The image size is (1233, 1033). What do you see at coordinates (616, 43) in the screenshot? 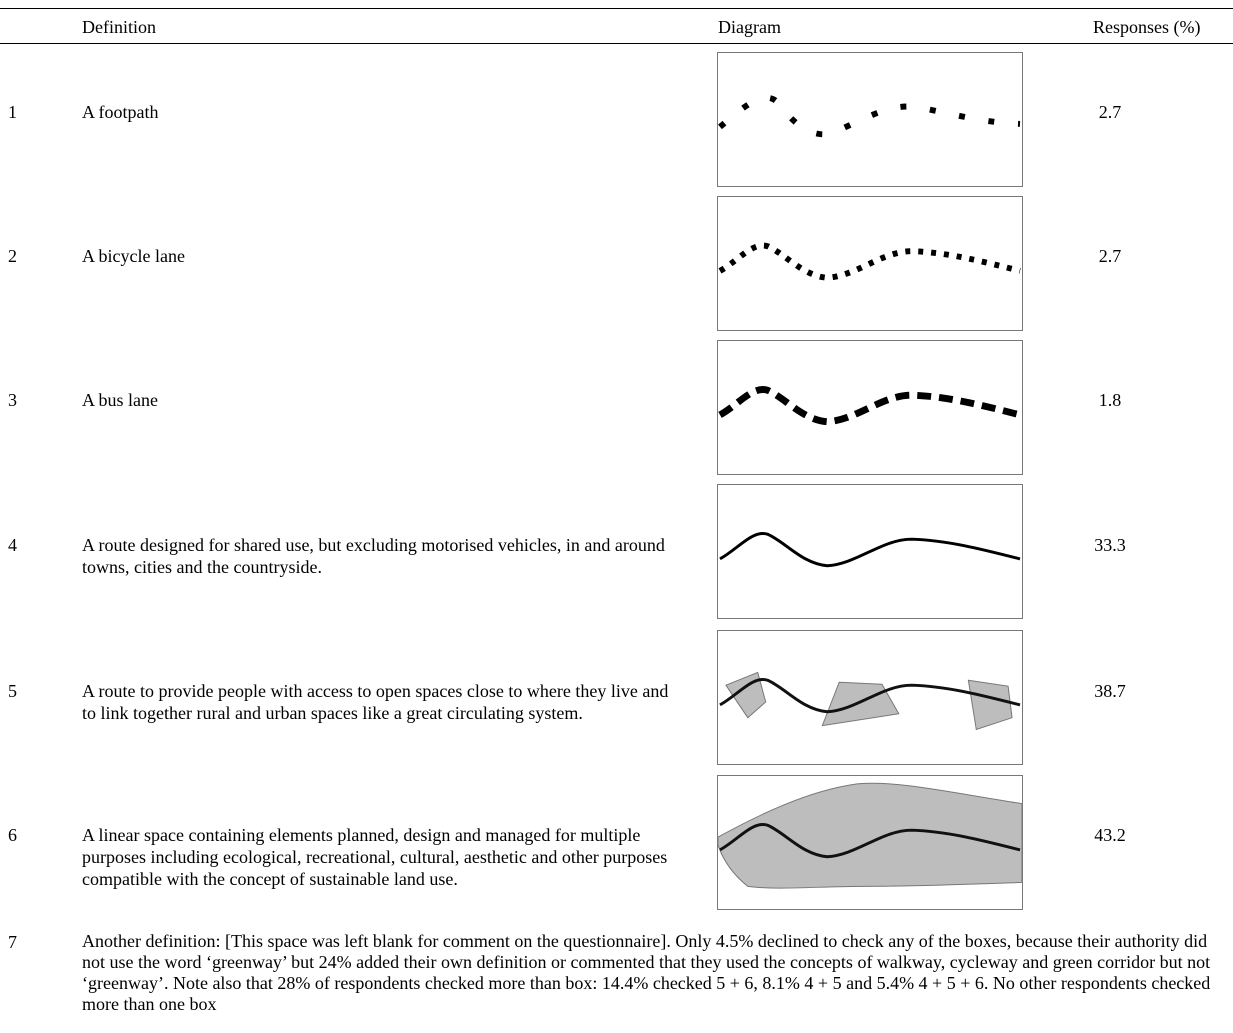
I see `header-rule` at bounding box center [616, 43].